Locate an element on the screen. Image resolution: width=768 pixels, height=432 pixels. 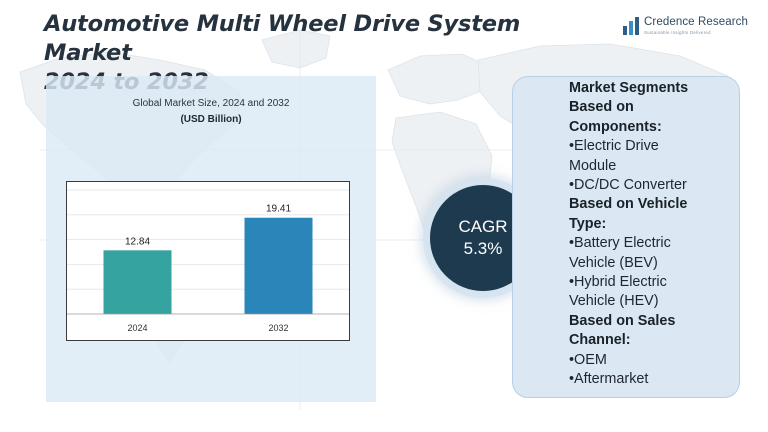
segment-item-line: •Battery Electric is located at coordinates (620, 243).